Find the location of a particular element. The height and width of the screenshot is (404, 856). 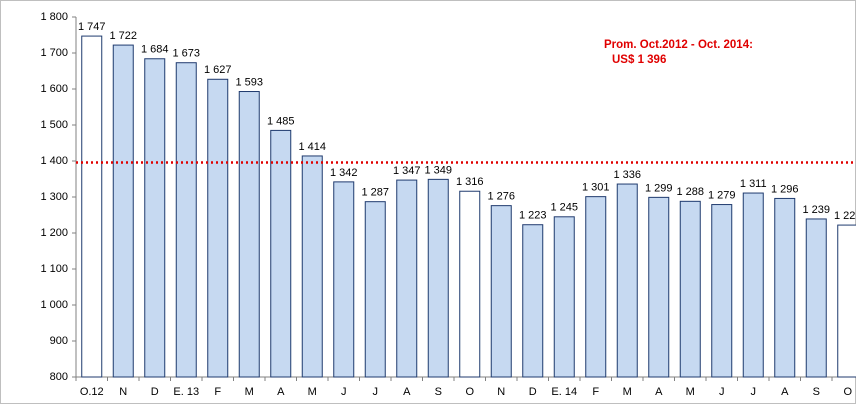

value-label: 1 414 is located at coordinates (312, 147).